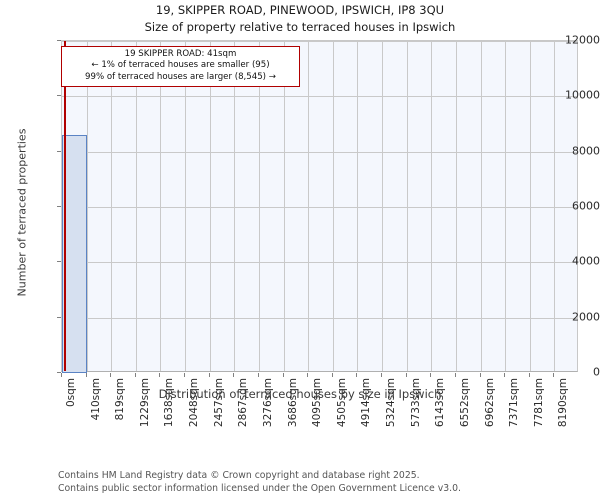 Image resolution: width=600 pixels, height=500 pixels. What do you see at coordinates (169, 403) in the screenshot?
I see `x-tick-label: 1638sqm` at bounding box center [169, 403].